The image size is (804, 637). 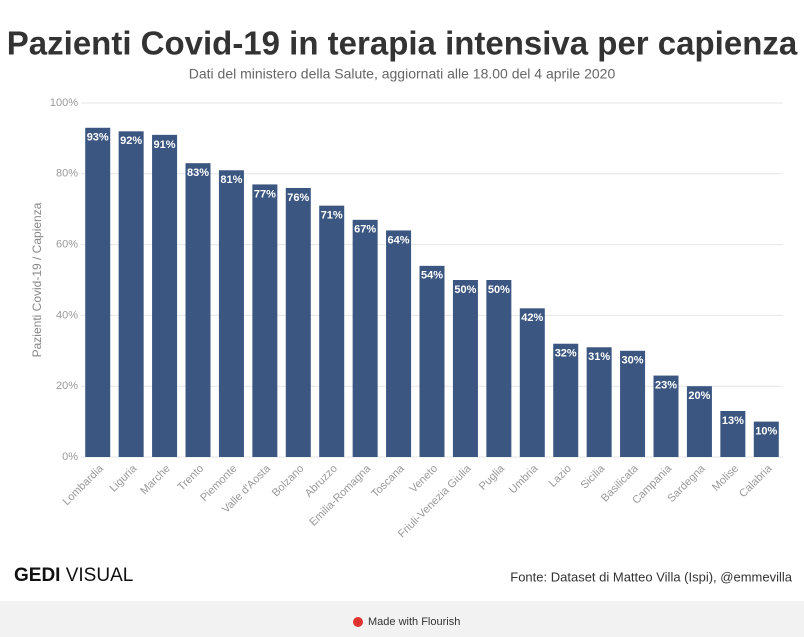 What do you see at coordinates (67, 245) in the screenshot?
I see `y-tick-label: 60%` at bounding box center [67, 245].